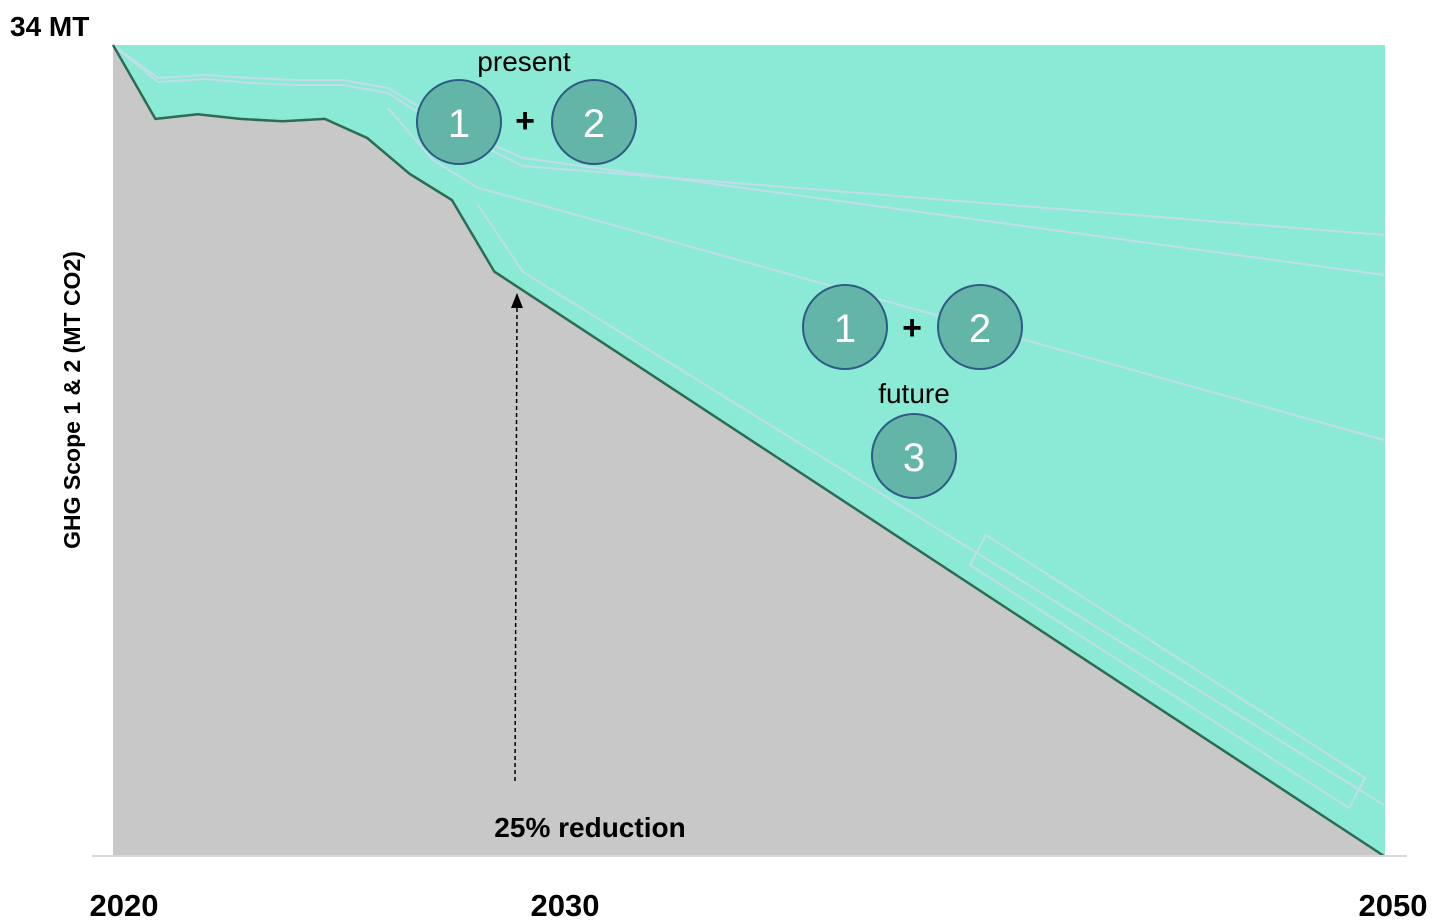 This screenshot has width=1443, height=923. What do you see at coordinates (516, 543) in the screenshot?
I see `reduction-arrow-line` at bounding box center [516, 543].